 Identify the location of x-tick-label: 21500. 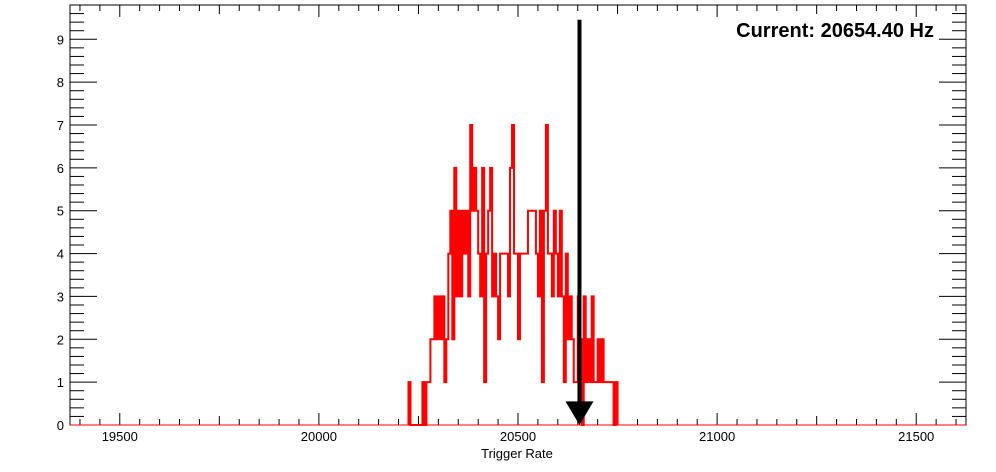
(916, 436).